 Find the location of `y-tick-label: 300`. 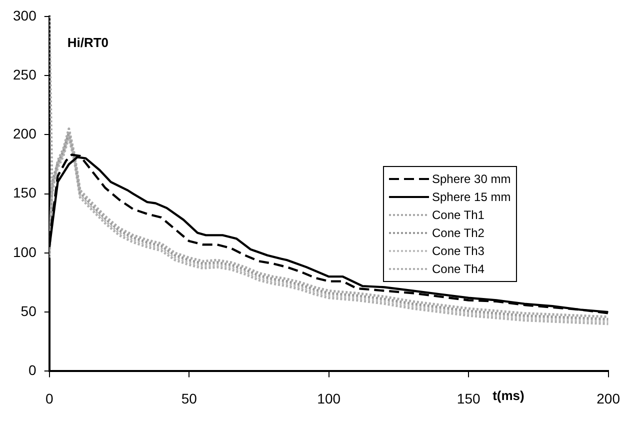

y-tick-label: 300 is located at coordinates (25, 15).